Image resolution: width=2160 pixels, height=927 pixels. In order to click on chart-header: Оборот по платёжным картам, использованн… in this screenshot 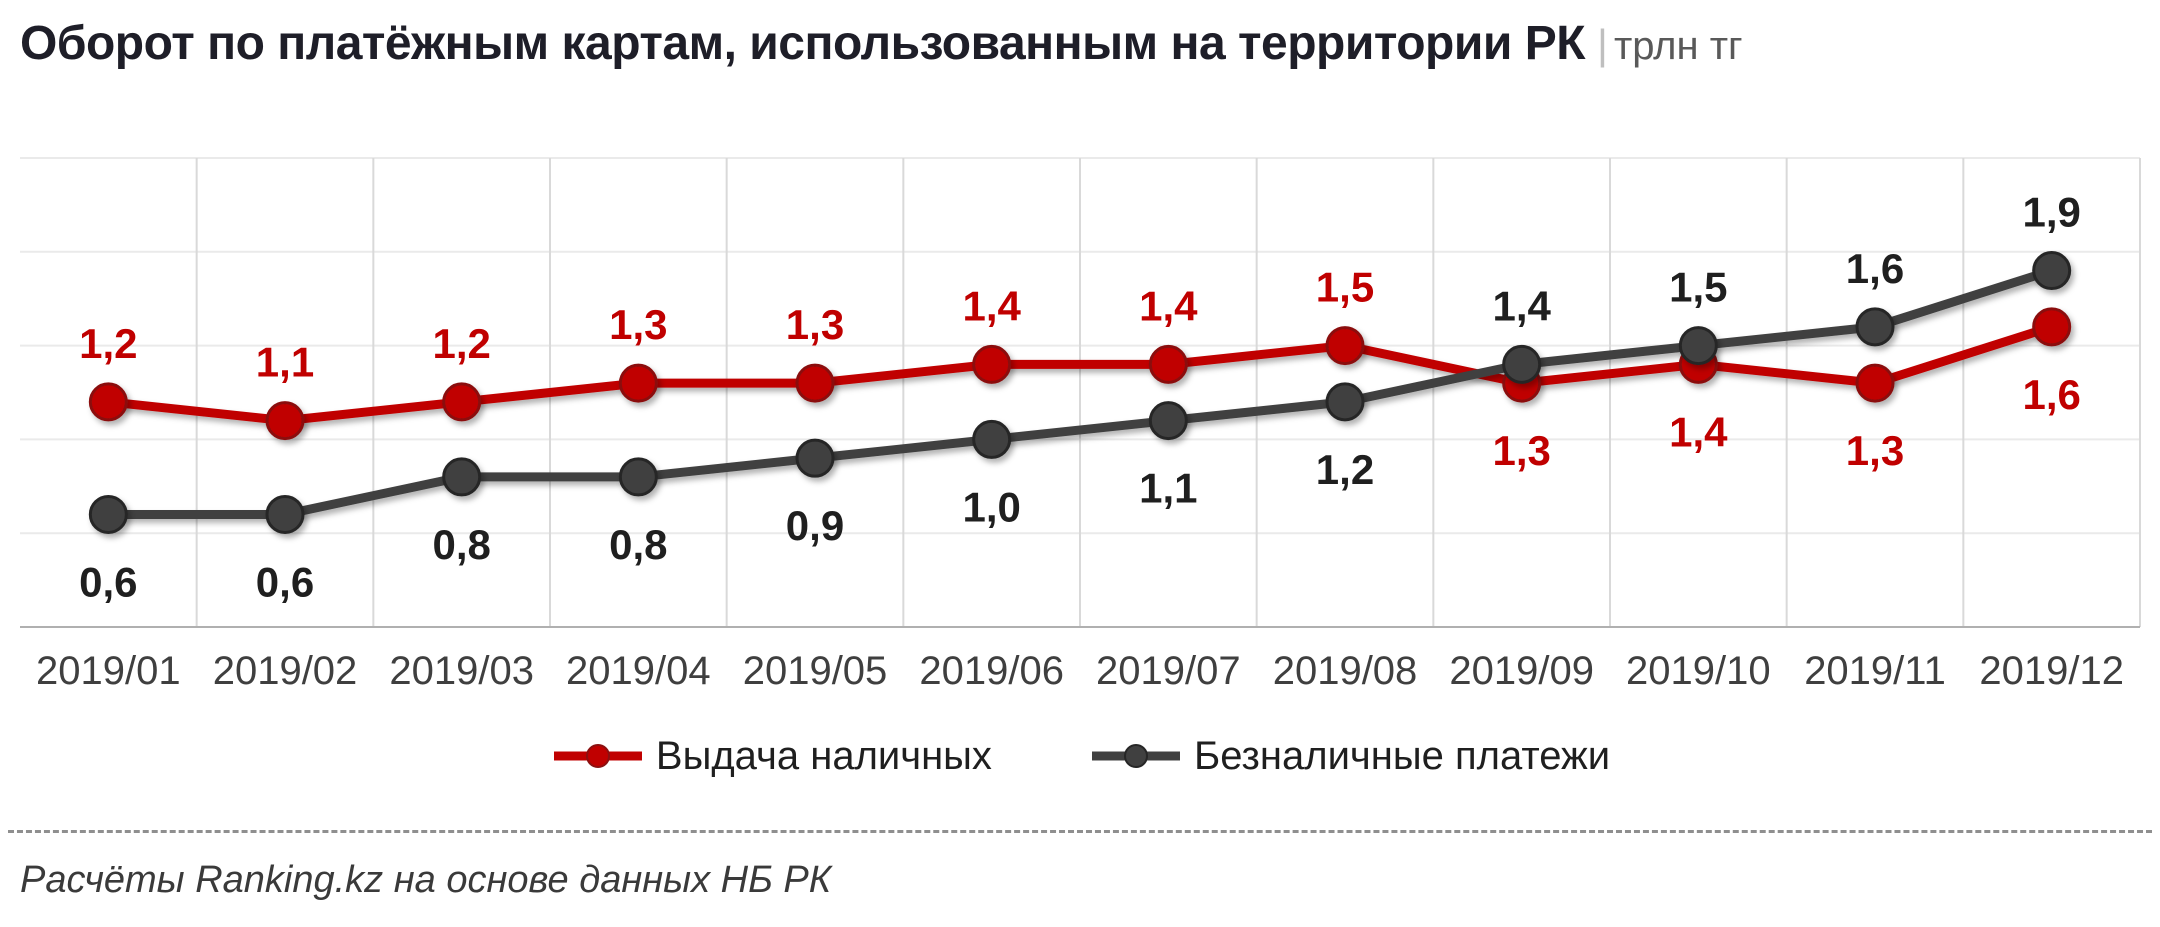, I will do `click(1080, 42)`.